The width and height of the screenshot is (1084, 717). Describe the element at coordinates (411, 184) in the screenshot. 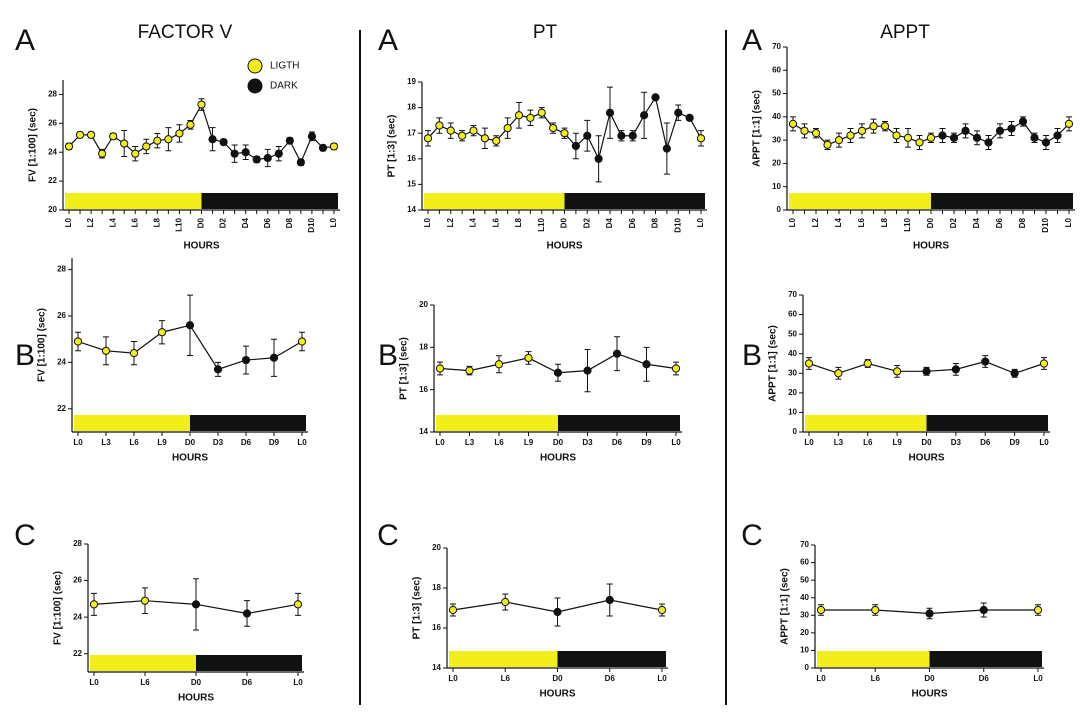

I see `y-tick-label: 15` at that location.